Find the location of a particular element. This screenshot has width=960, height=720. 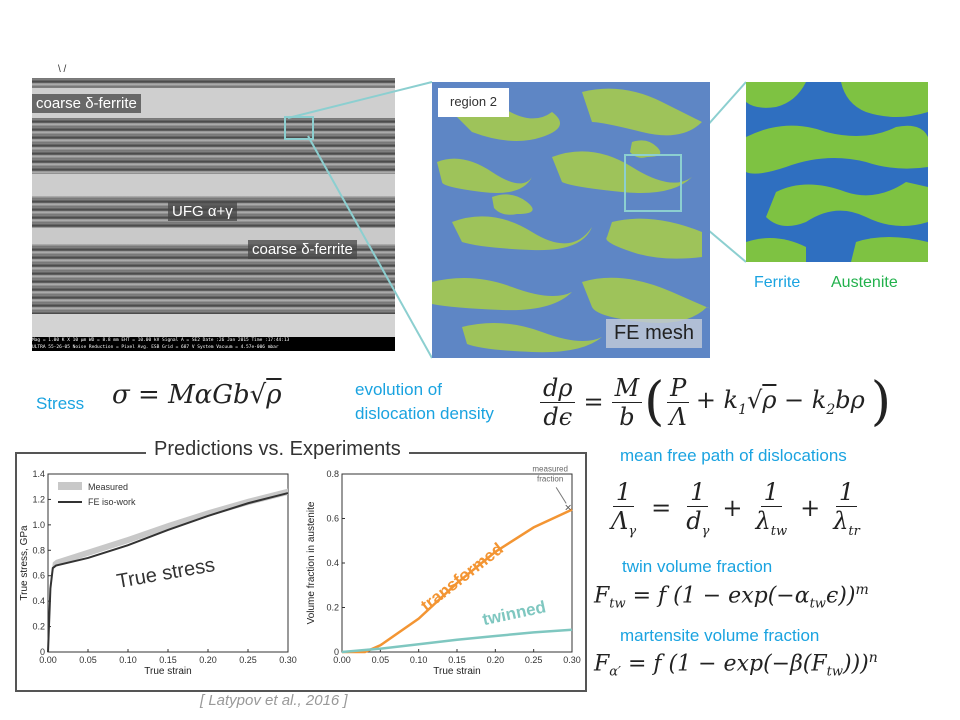

twin-label: twin volume fraction is located at coordinates (697, 566).